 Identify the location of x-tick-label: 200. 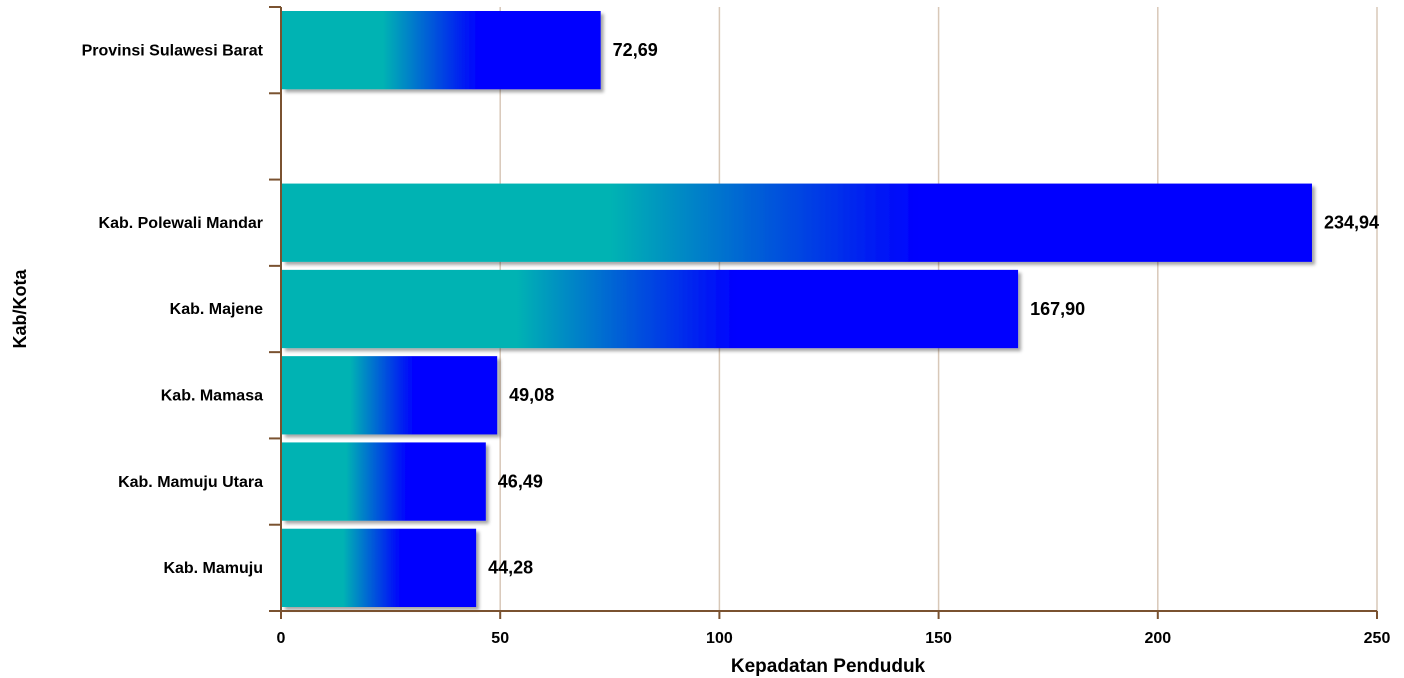
(1157, 638).